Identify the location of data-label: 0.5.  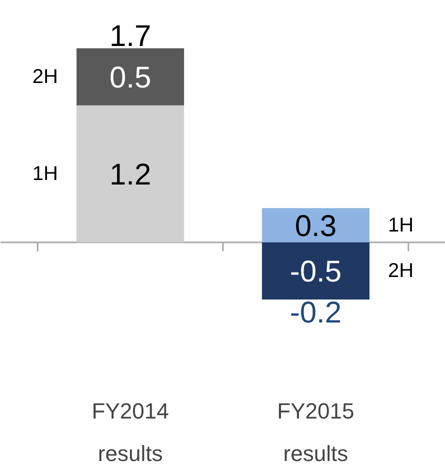
(130, 77).